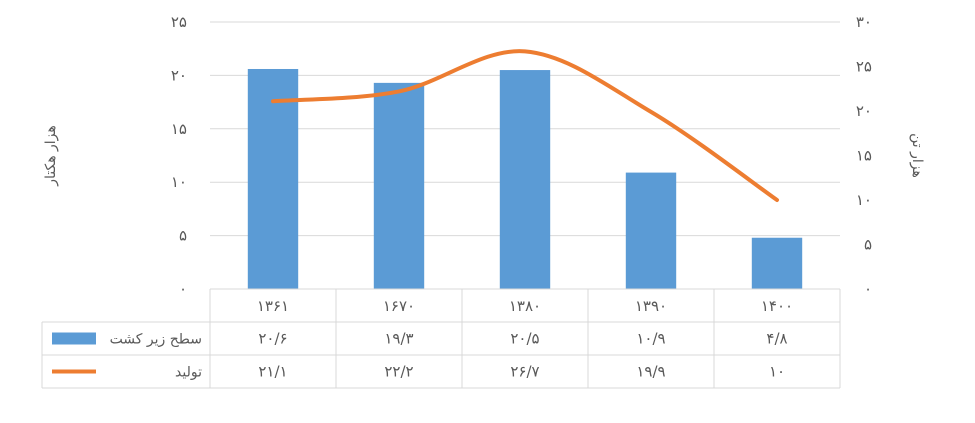  I want to click on left-axis-tick-label: ۲۰, so click(179, 75).